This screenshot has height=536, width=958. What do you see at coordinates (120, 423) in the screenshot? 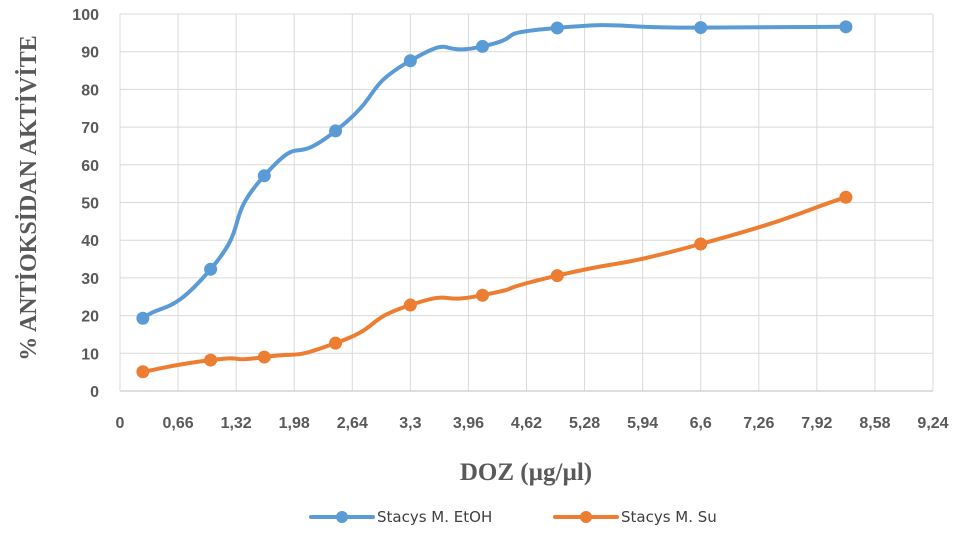
I see `x-tick-label: 0` at bounding box center [120, 423].